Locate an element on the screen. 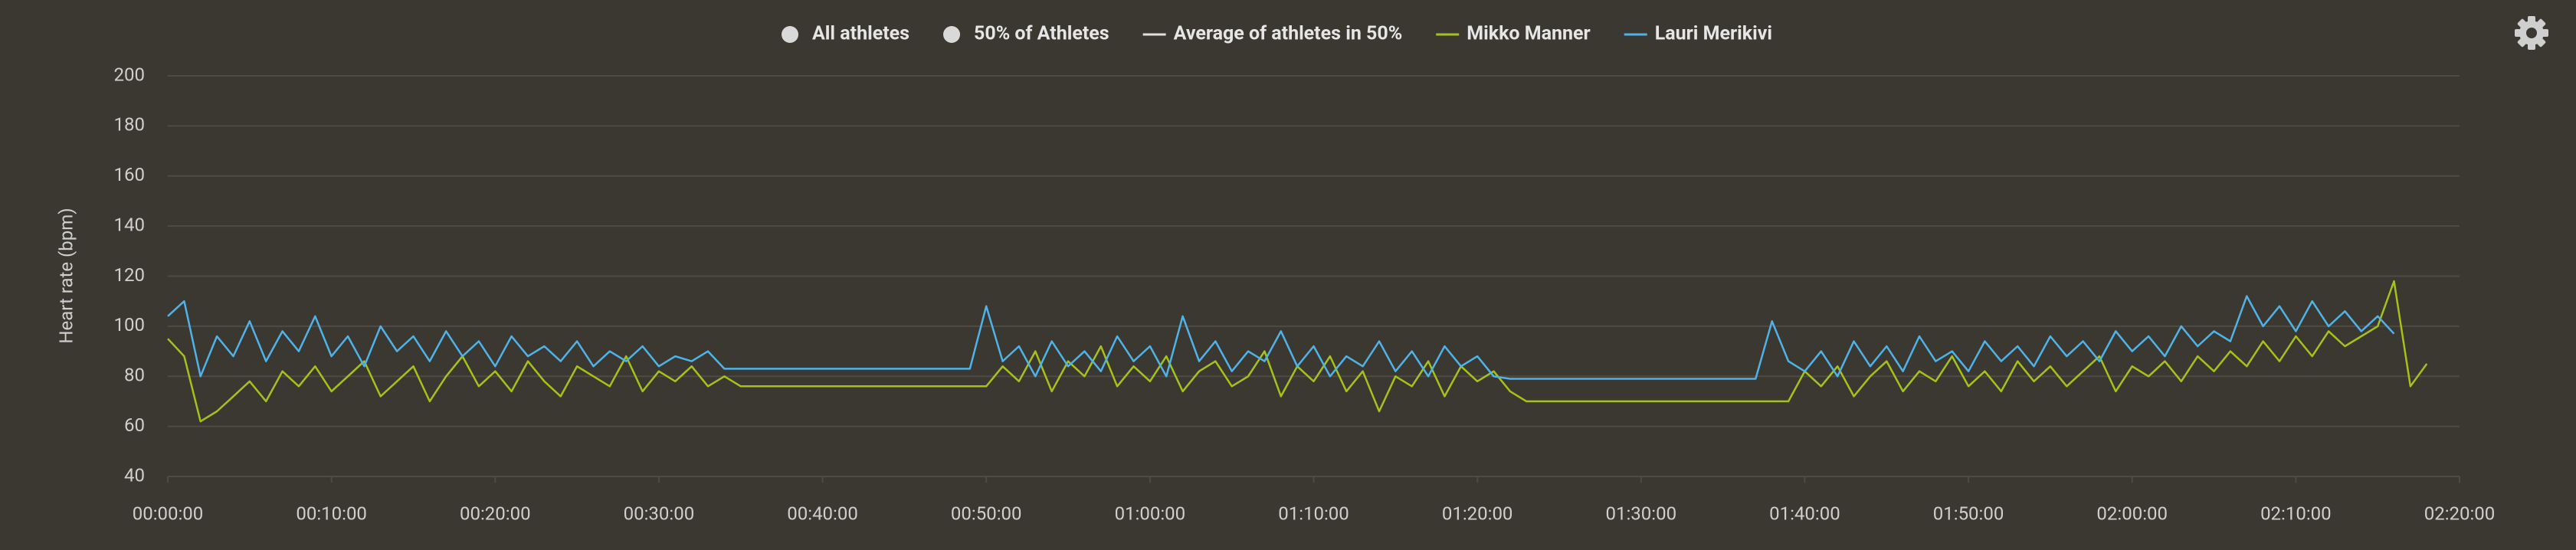 The width and height of the screenshot is (2576, 550). y-tick-label: 180 is located at coordinates (130, 125).